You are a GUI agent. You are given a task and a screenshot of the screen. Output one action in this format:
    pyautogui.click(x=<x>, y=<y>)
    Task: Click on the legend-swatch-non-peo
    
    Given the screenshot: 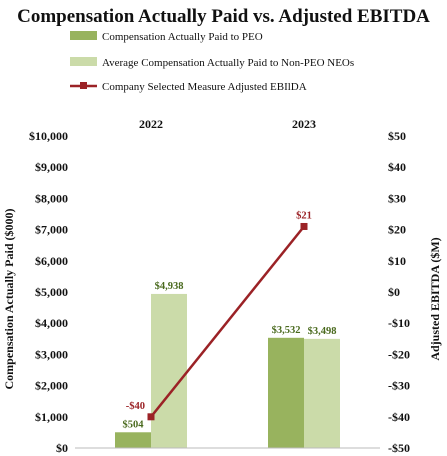 What is the action you would take?
    pyautogui.click(x=83, y=61)
    